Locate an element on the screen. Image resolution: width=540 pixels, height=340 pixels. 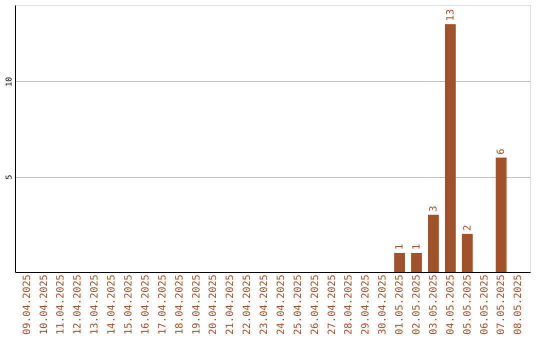
x-tick-label: 11.04.2025 is located at coordinates (61, 304).